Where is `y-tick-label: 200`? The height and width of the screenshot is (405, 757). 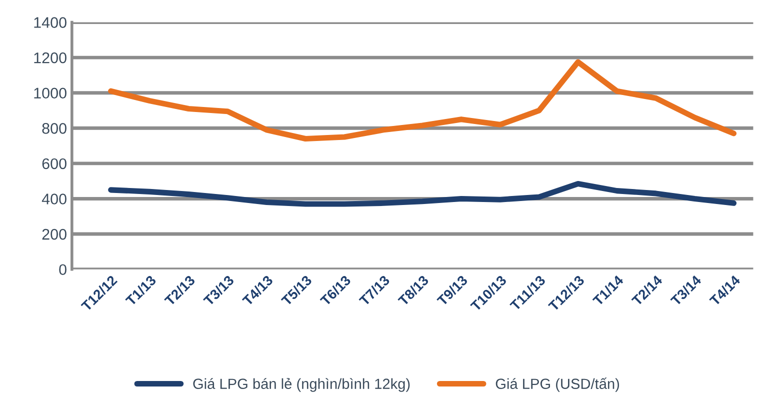 y-tick-label: 200 is located at coordinates (54, 234).